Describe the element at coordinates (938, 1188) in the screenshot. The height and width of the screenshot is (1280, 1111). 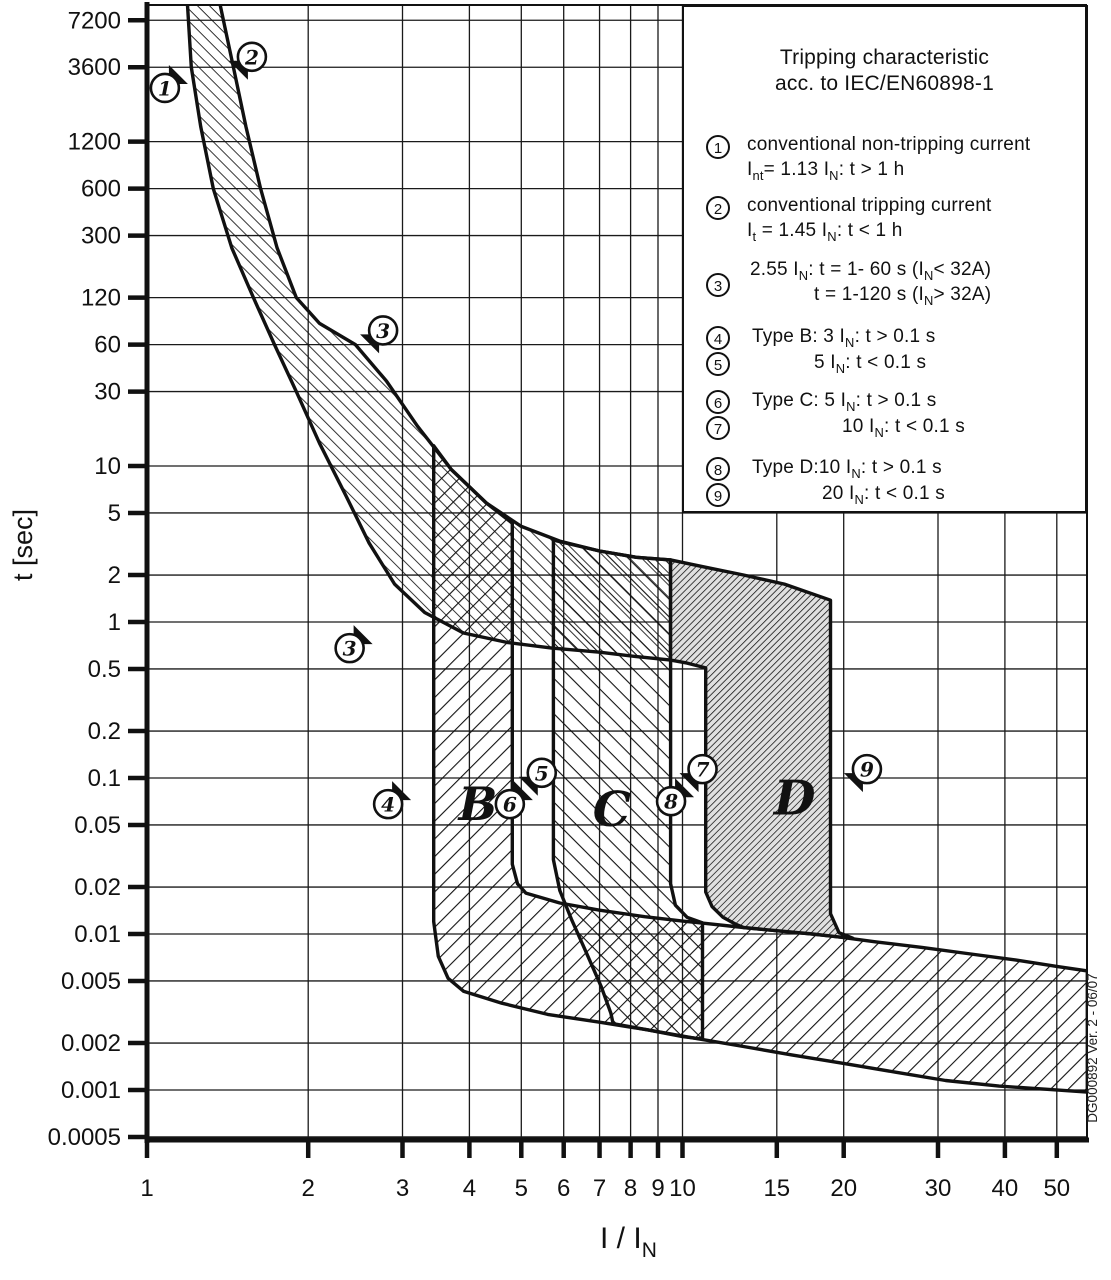
I see `x-tick-label-30: 30` at that location.